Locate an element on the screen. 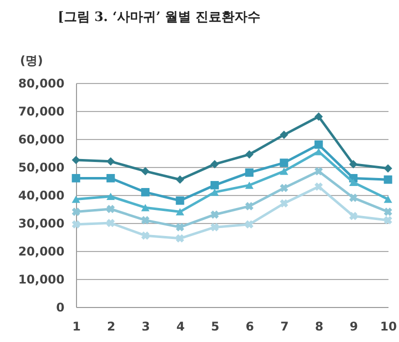  x-tick-label: 9 is located at coordinates (354, 327).